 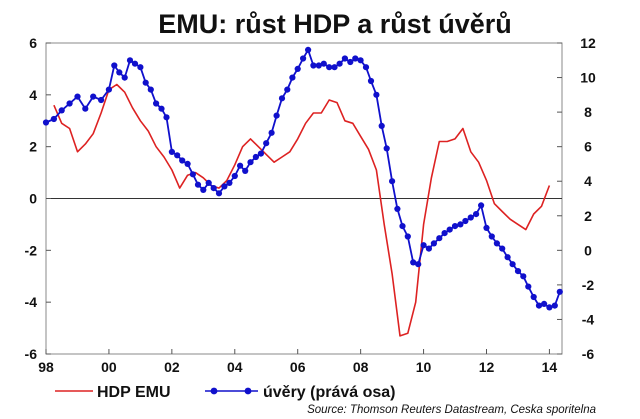 I want to click on left-axis: 6 4 2 0 -2 -4 -6, so click(x=38, y=198).